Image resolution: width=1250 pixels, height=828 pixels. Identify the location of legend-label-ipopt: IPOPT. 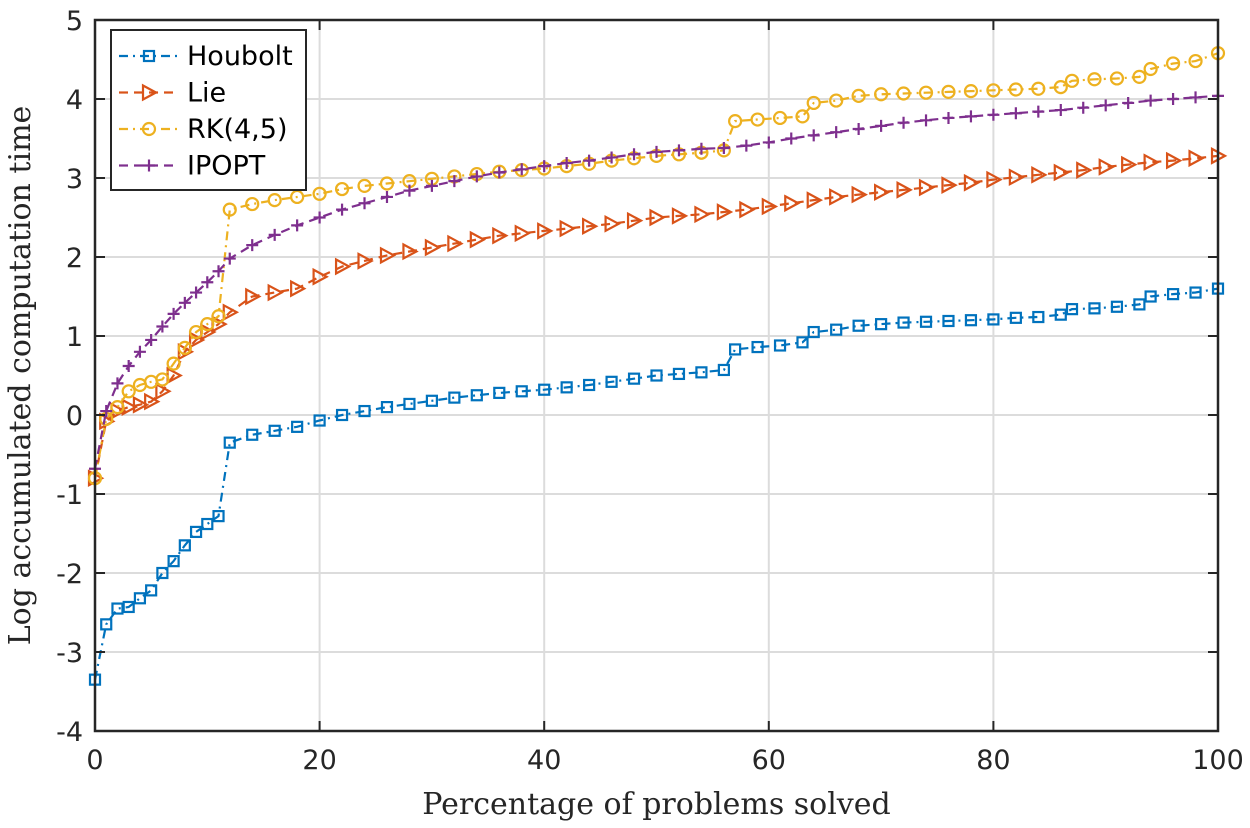
(226, 166).